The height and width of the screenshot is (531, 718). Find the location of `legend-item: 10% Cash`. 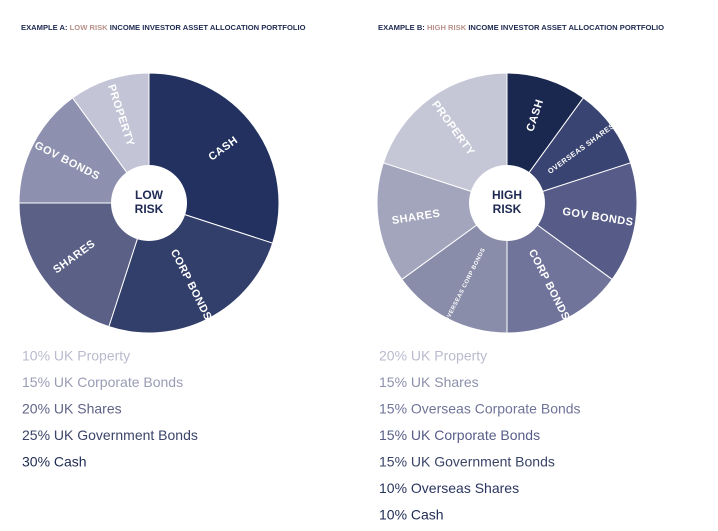

legend-item: 10% Cash is located at coordinates (411, 515).